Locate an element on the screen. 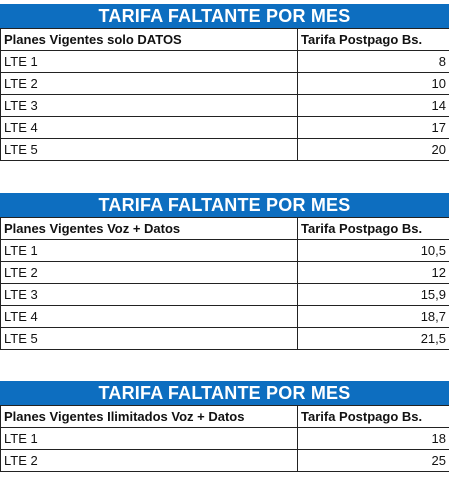  table-row: LTE 1 8 is located at coordinates (224, 61).